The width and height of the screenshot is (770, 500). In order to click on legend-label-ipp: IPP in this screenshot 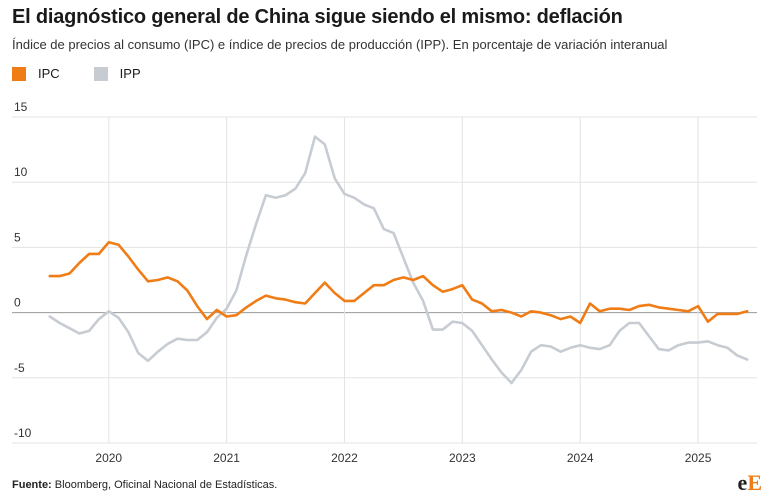, I will do `click(130, 73)`.